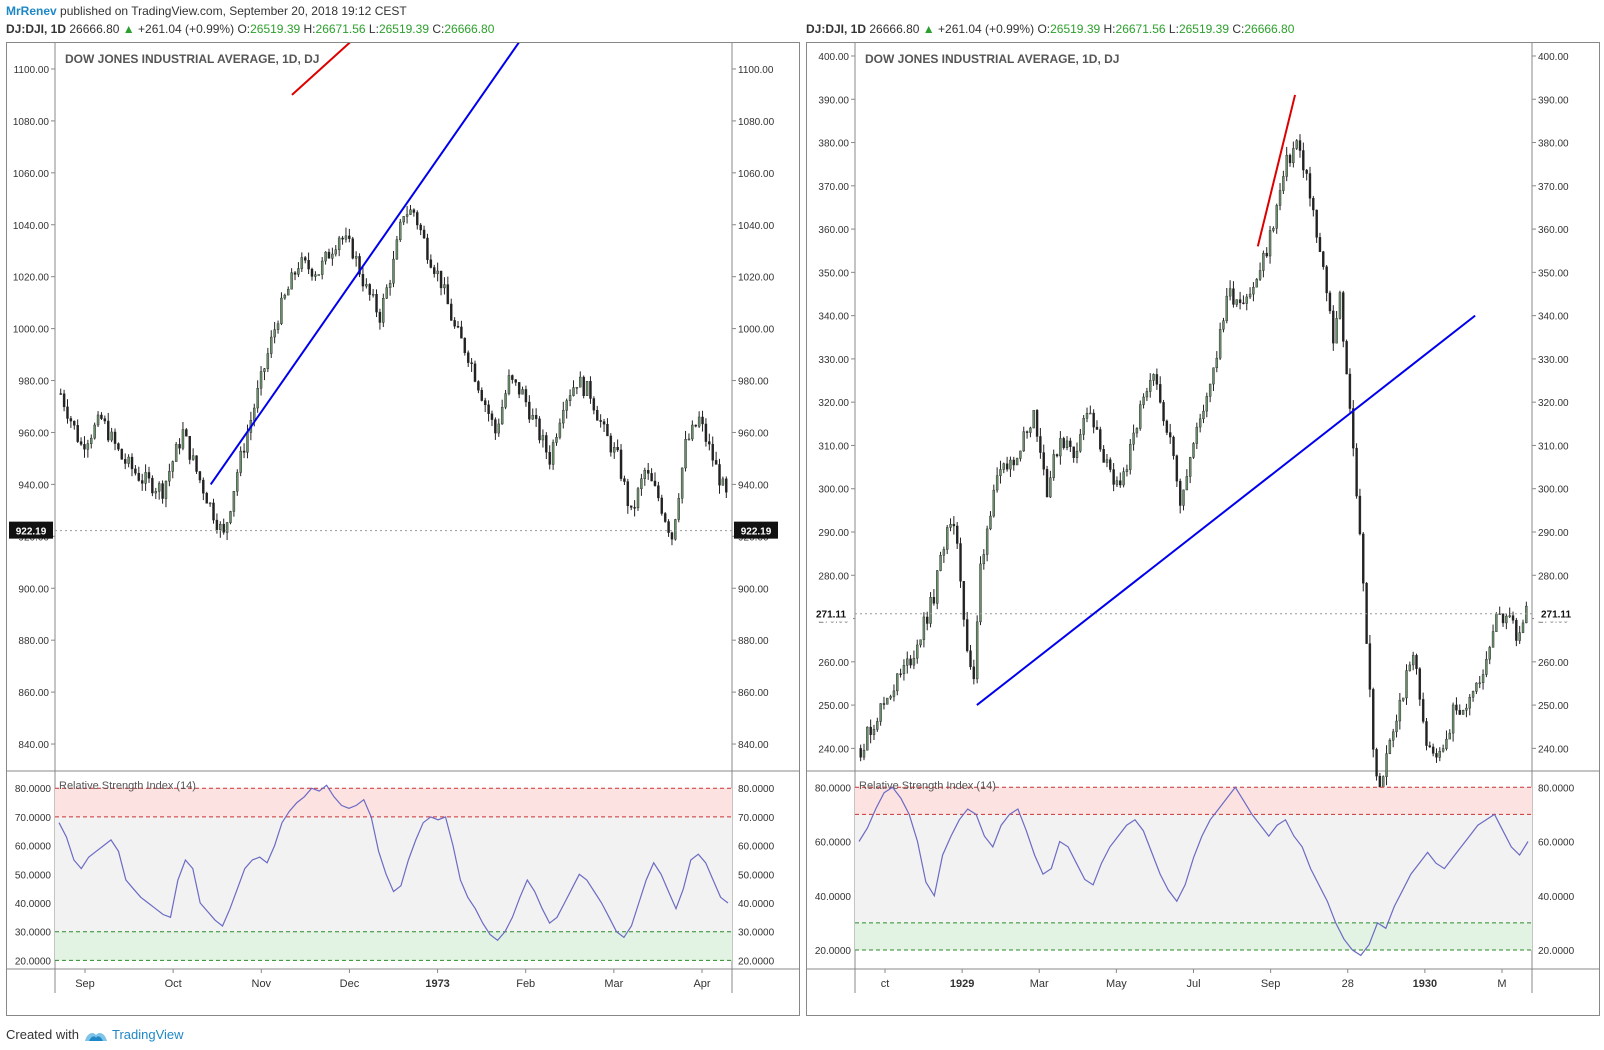 The image size is (1604, 1050). I want to click on open-label: O:, so click(1044, 29).